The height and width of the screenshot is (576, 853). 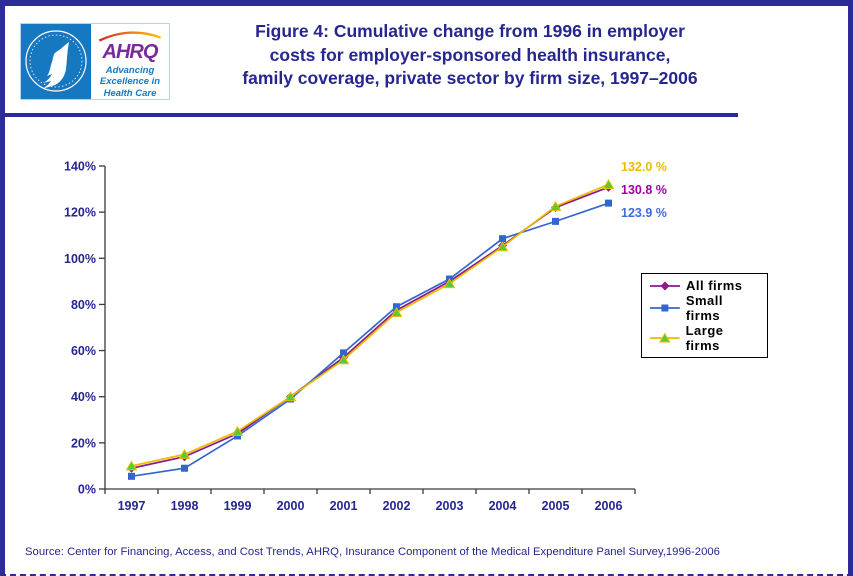 I want to click on legend-label-large-firms: Large firms, so click(x=704, y=338).